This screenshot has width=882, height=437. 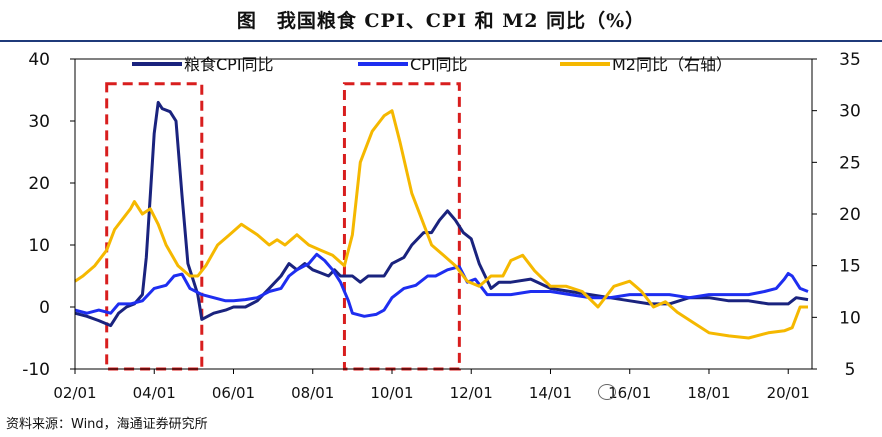 What do you see at coordinates (39, 60) in the screenshot?
I see `left-tick-label: 40` at bounding box center [39, 60].